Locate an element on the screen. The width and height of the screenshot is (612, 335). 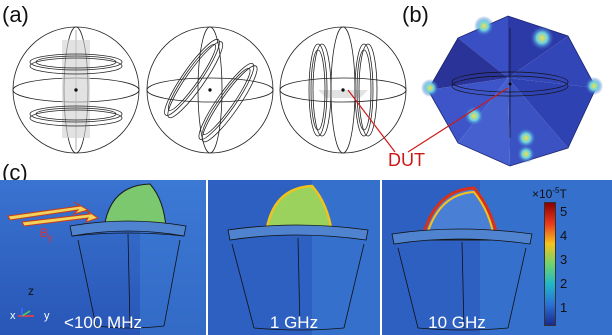
panel-label-a: (a) is located at coordinates (15, 14).